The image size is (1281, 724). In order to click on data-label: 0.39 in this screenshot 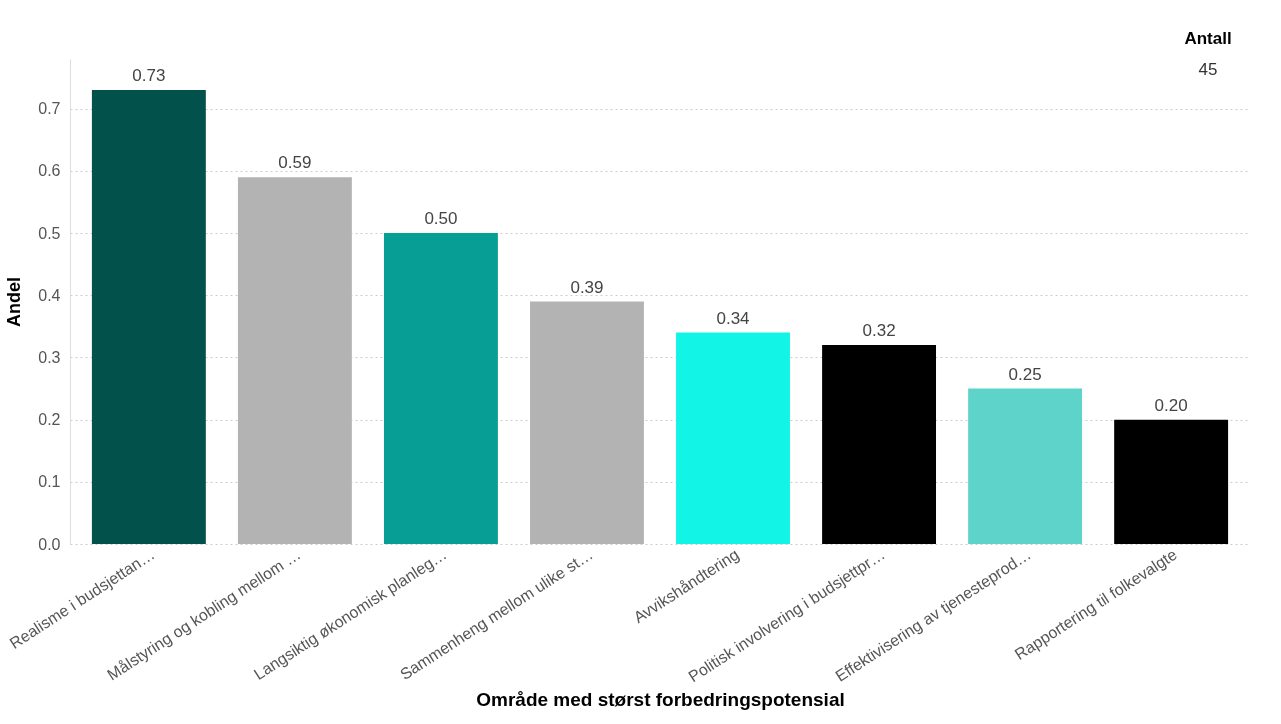, I will do `click(587, 287)`.